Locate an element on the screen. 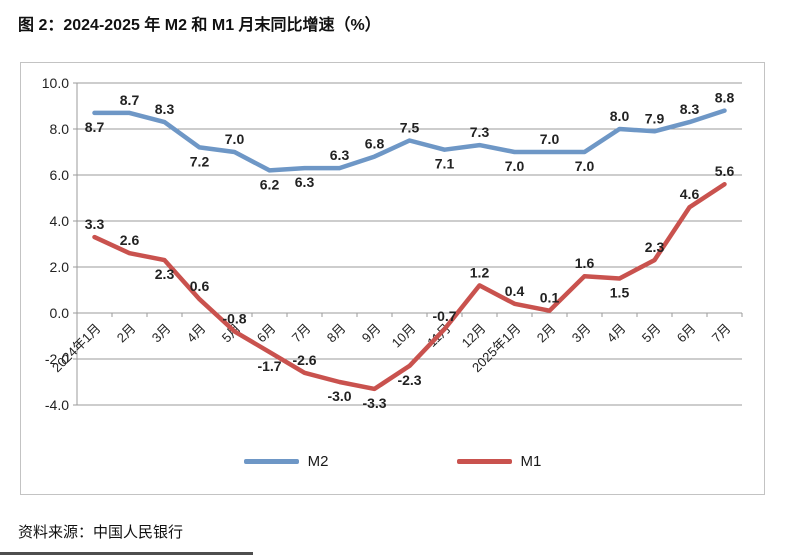 The image size is (800, 555). m2-data-label: 8.0 is located at coordinates (620, 116).